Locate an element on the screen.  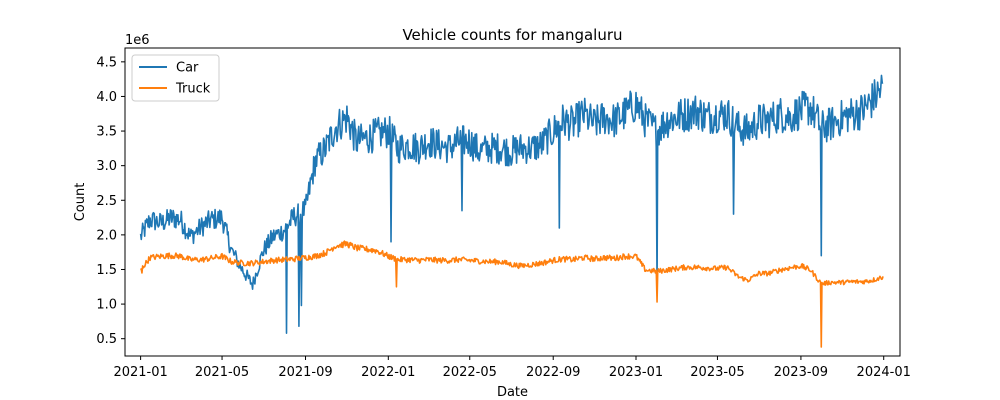
legend: Car Truck is located at coordinates (175, 78).